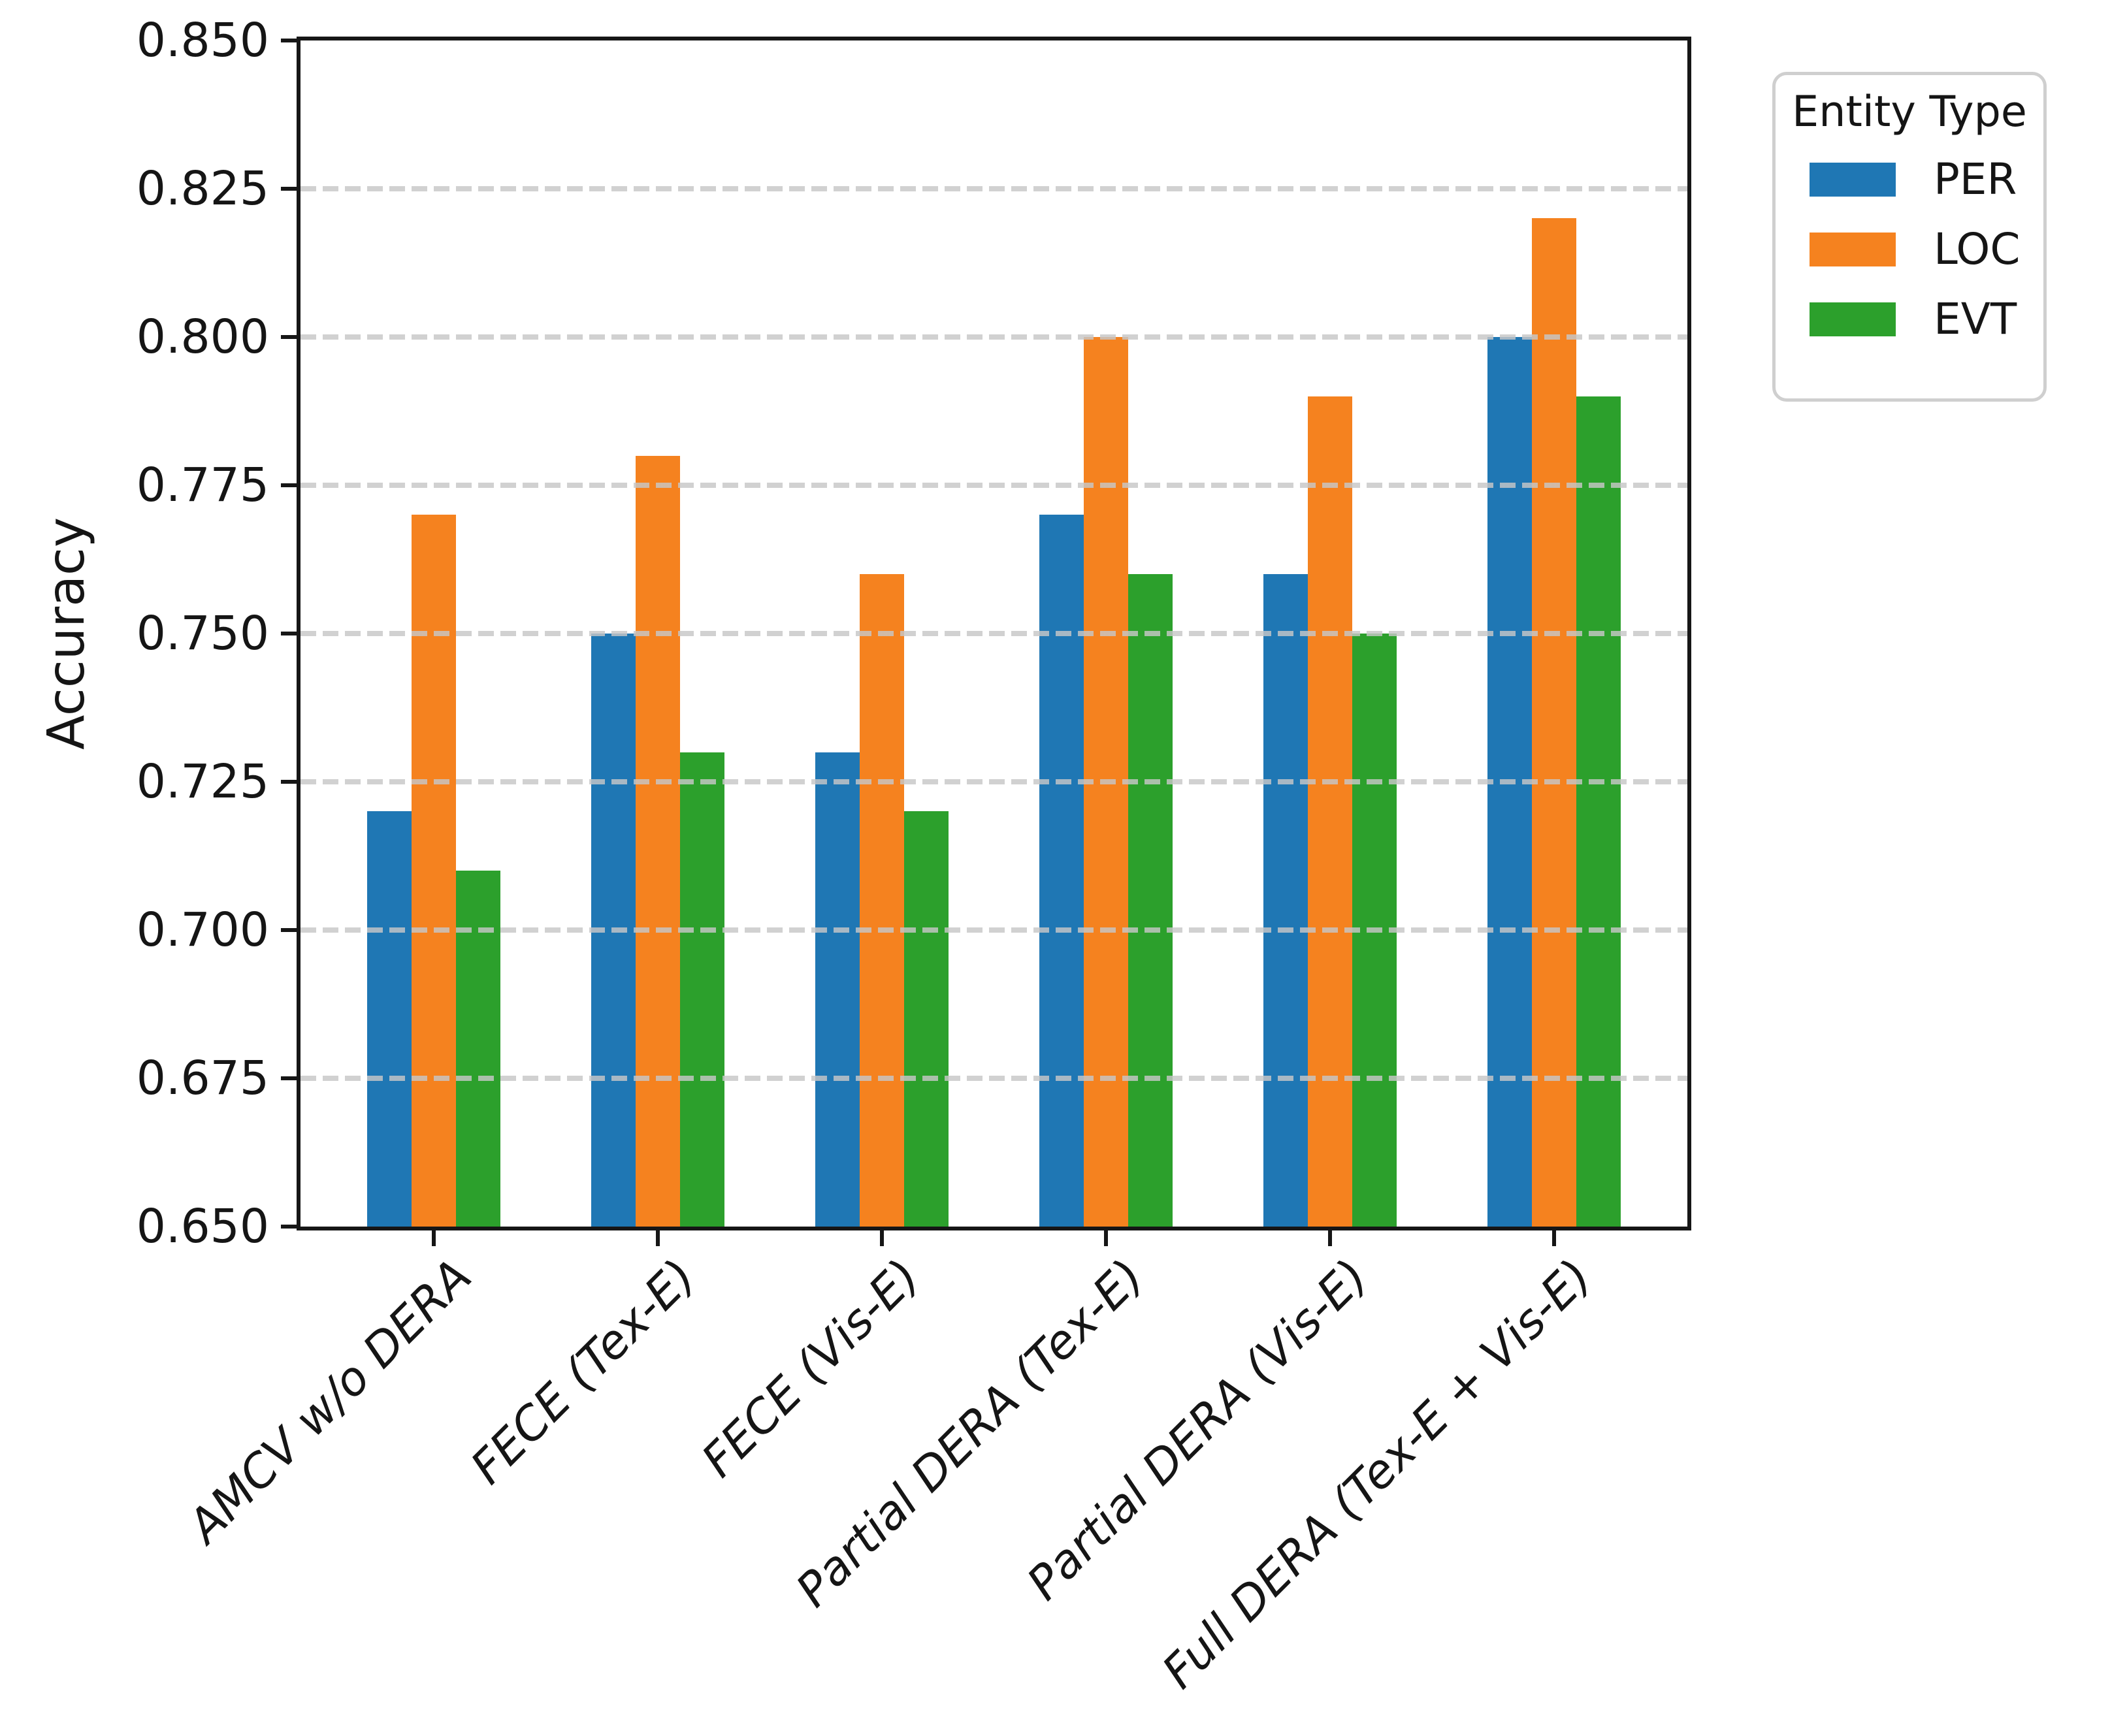 The height and width of the screenshot is (1736, 2127). What do you see at coordinates (1909, 112) in the screenshot?
I see `legend-title: Entity Type` at bounding box center [1909, 112].